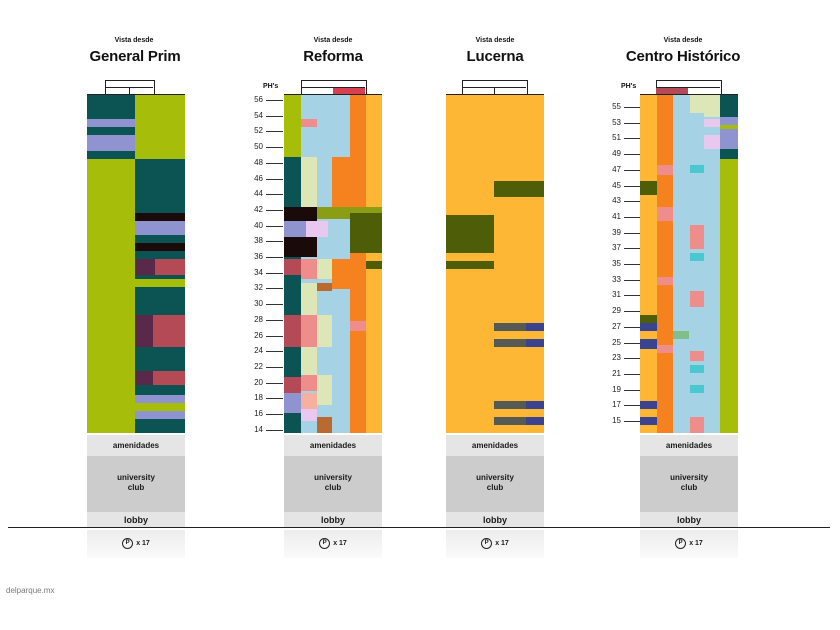 The height and width of the screenshot is (630, 840). Describe the element at coordinates (616, 311) in the screenshot. I see `floor-tick-label: 29` at that location.